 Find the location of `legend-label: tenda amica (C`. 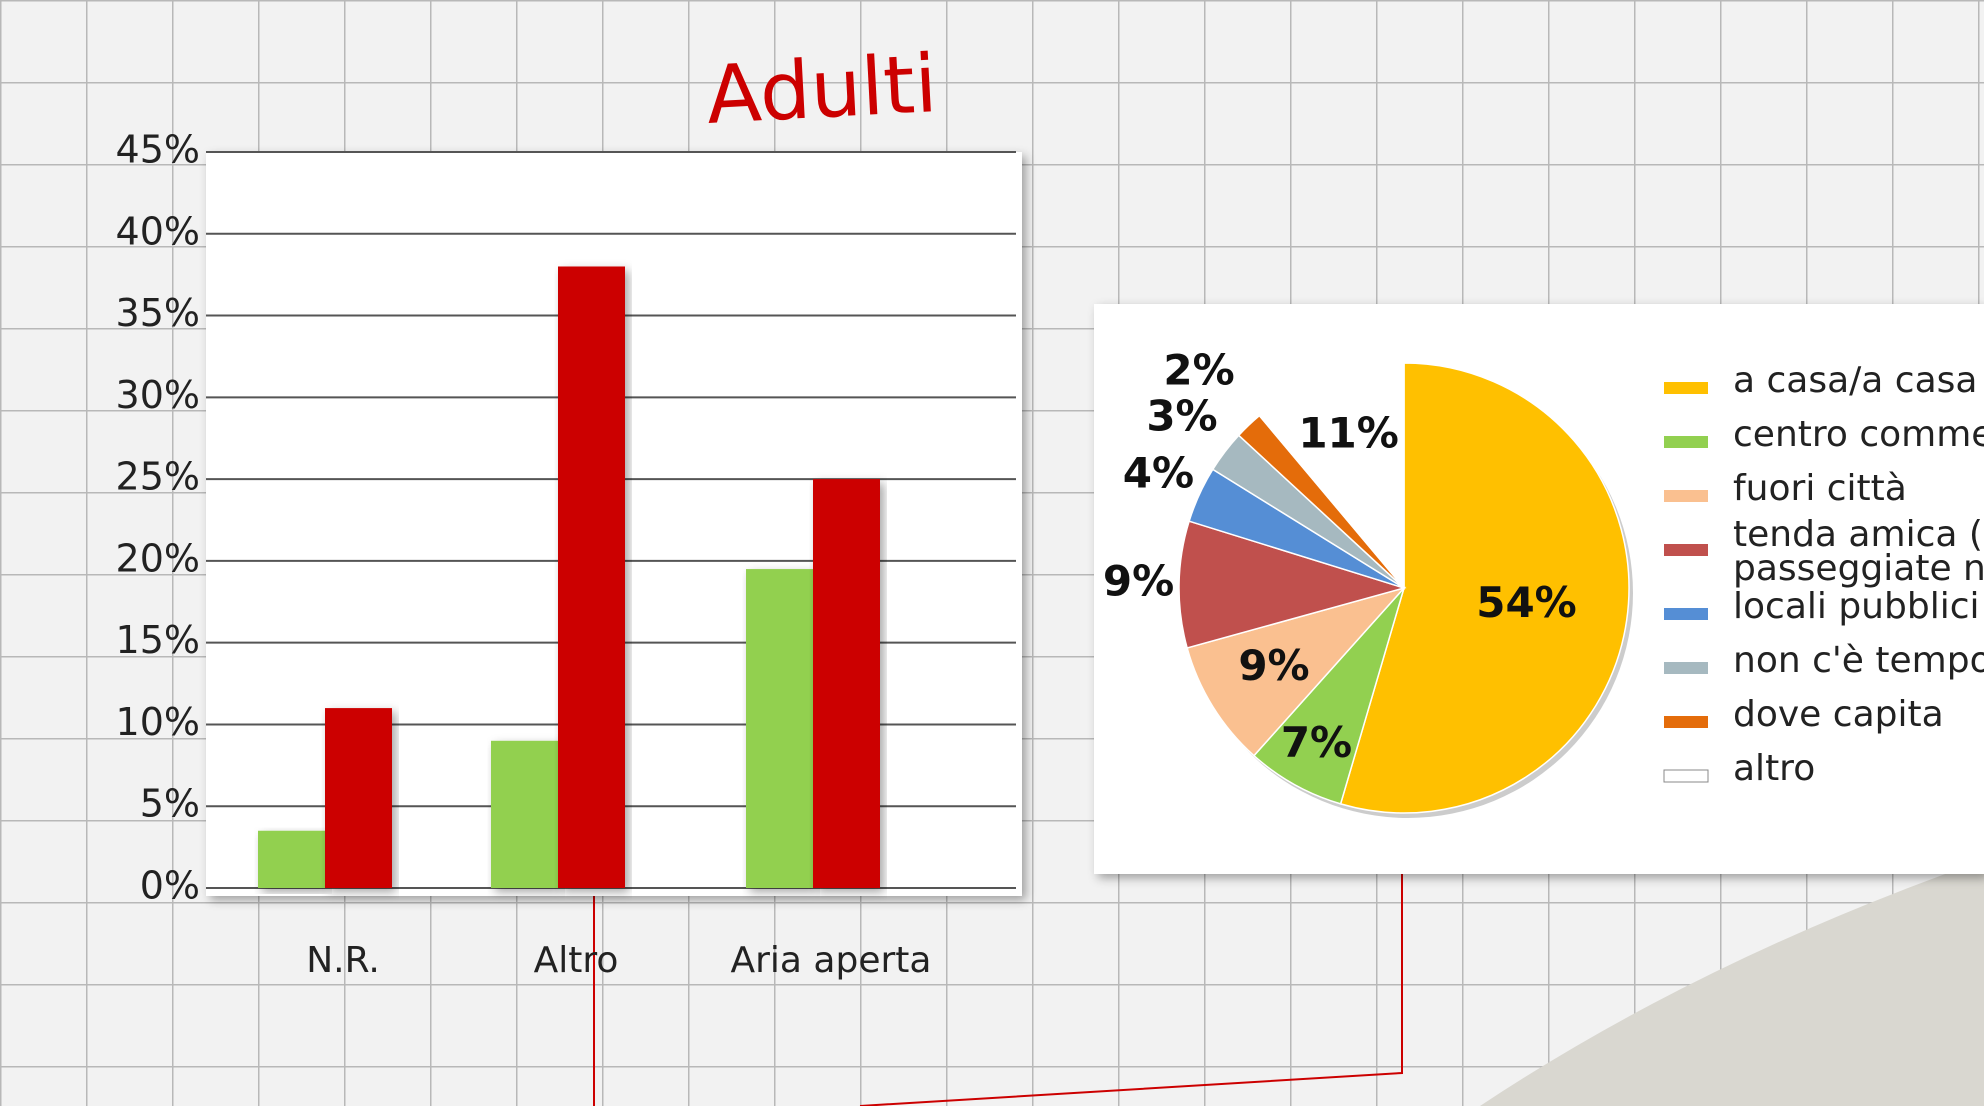

legend-label: tenda amica (C is located at coordinates (1858, 534).